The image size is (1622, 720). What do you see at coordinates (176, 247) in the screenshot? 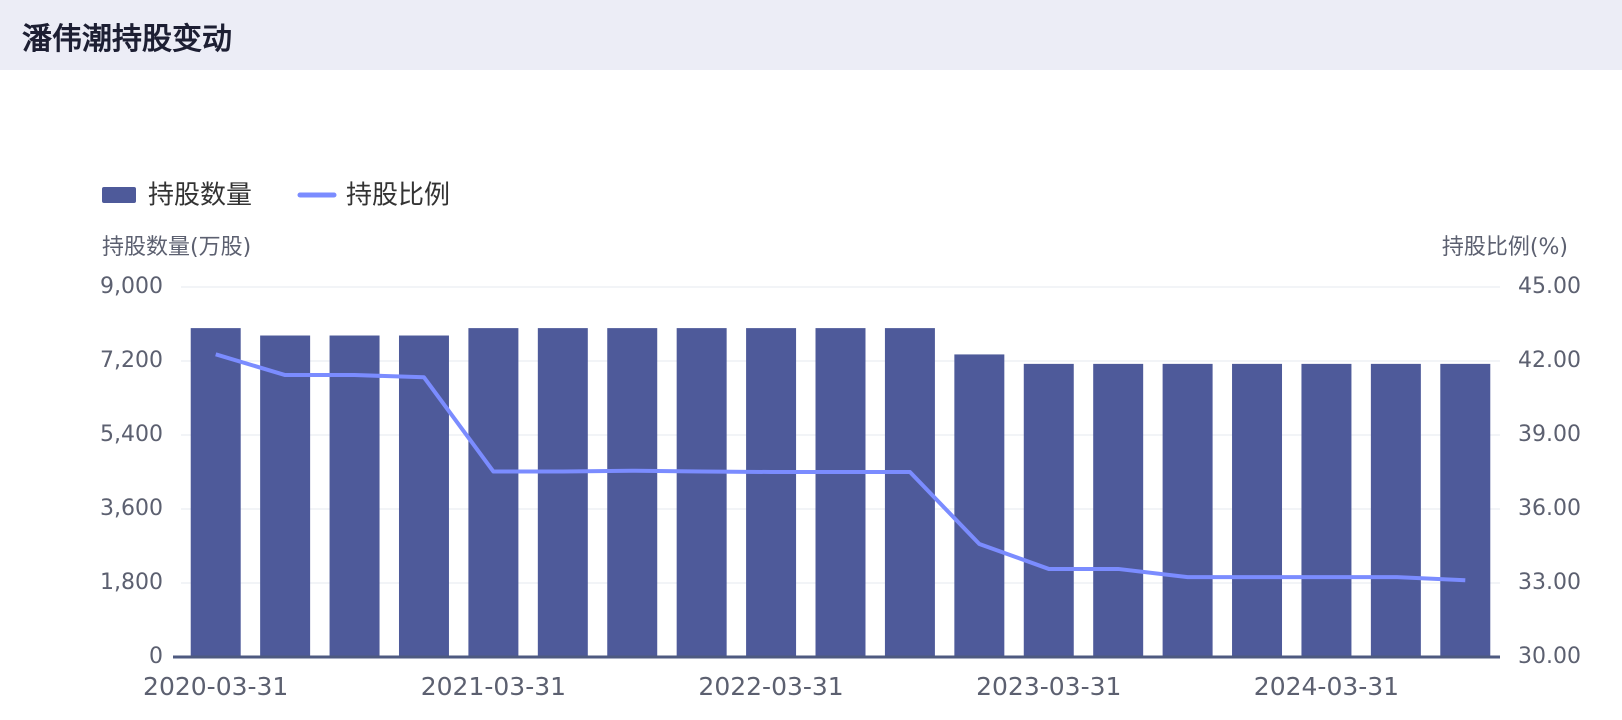
I see `y-axis-title: 持股数量(万股)` at bounding box center [176, 247].